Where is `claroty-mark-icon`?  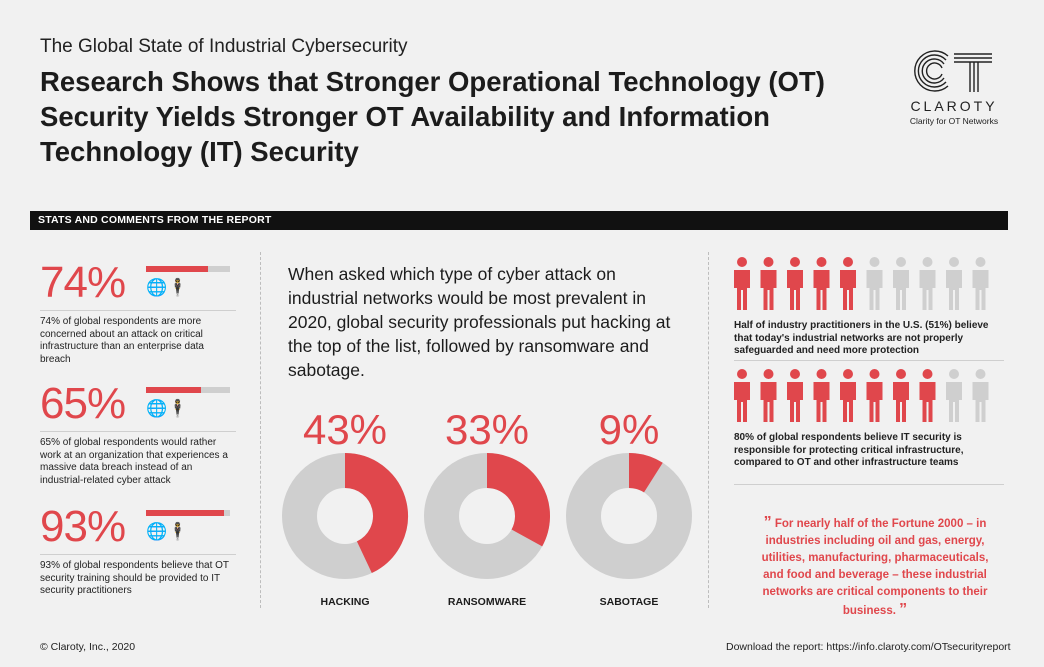 claroty-mark-icon is located at coordinates (953, 71).